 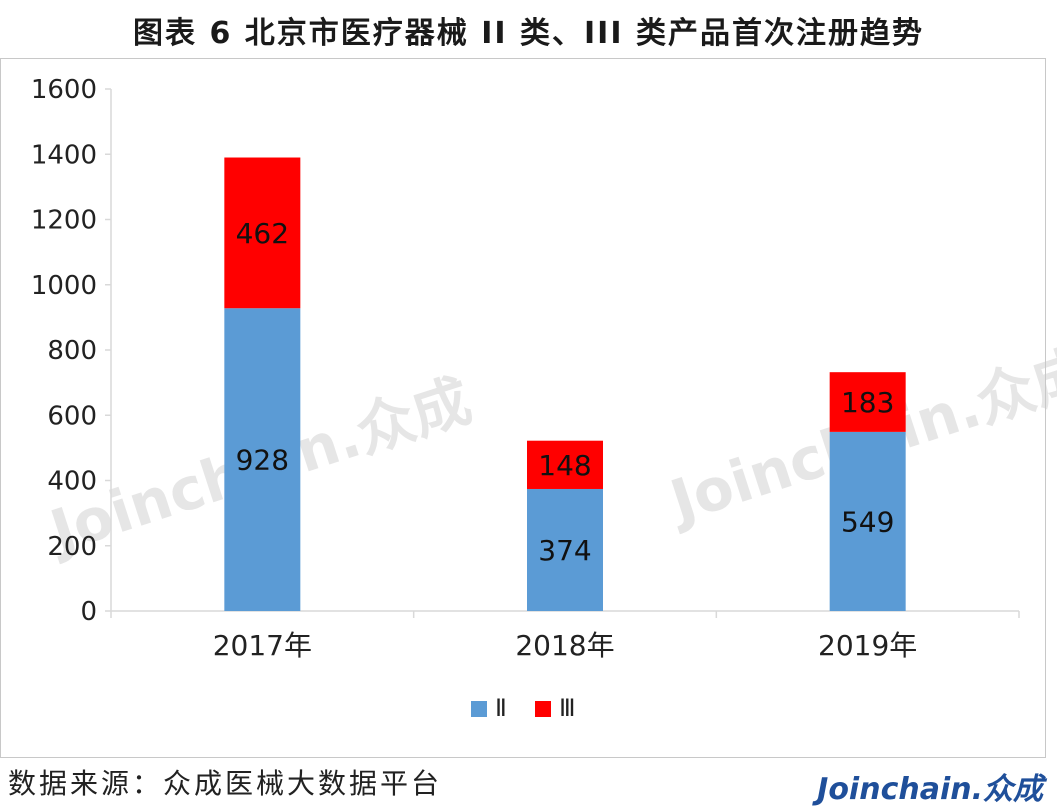 I want to click on y-tick-label: 200, so click(x=72, y=547).